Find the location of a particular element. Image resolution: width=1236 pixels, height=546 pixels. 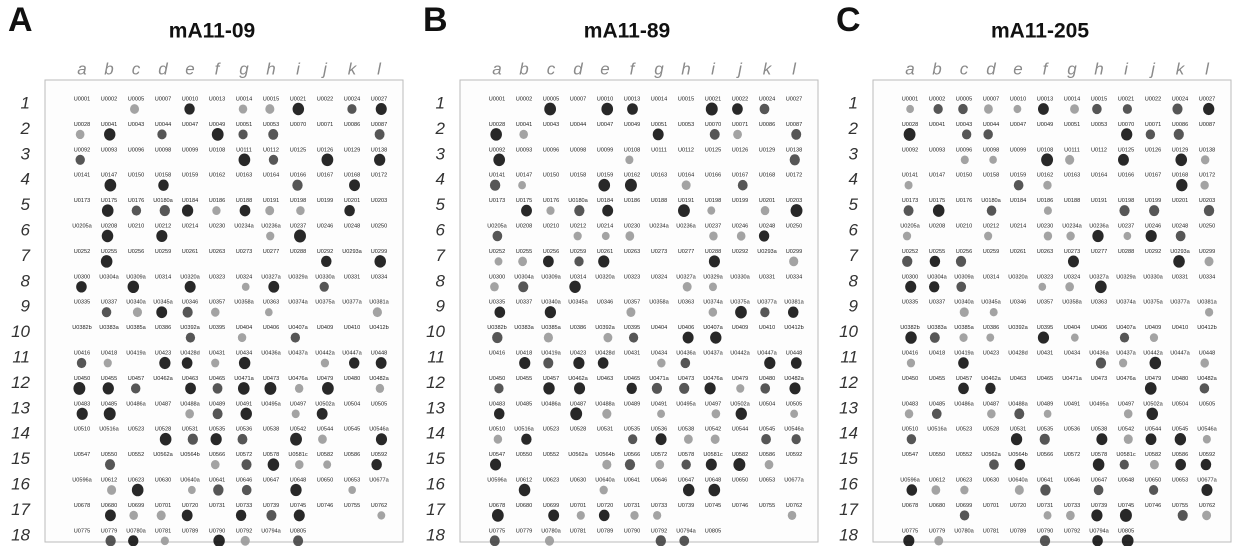

spot-label: U0497 is located at coordinates (1126, 404).